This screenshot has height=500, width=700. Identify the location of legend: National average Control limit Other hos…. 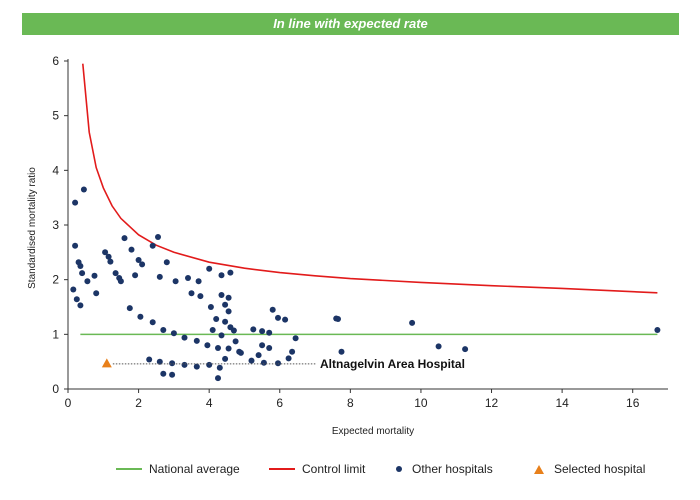
(350, 469).